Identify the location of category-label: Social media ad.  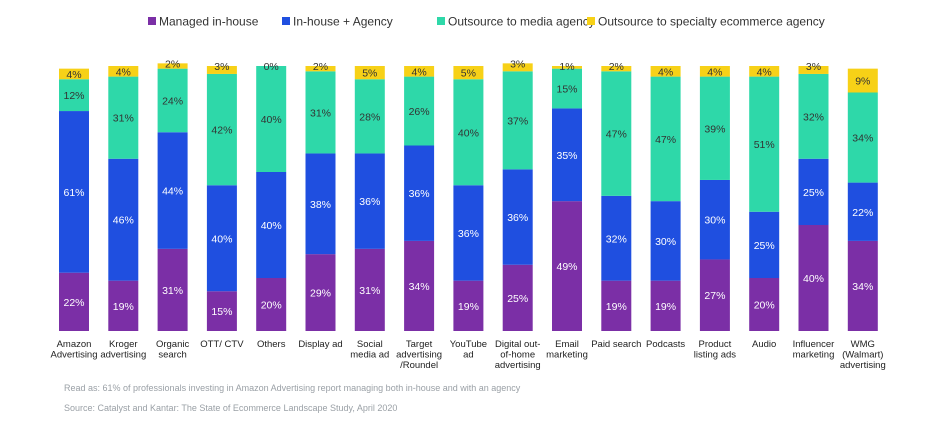
(369, 350).